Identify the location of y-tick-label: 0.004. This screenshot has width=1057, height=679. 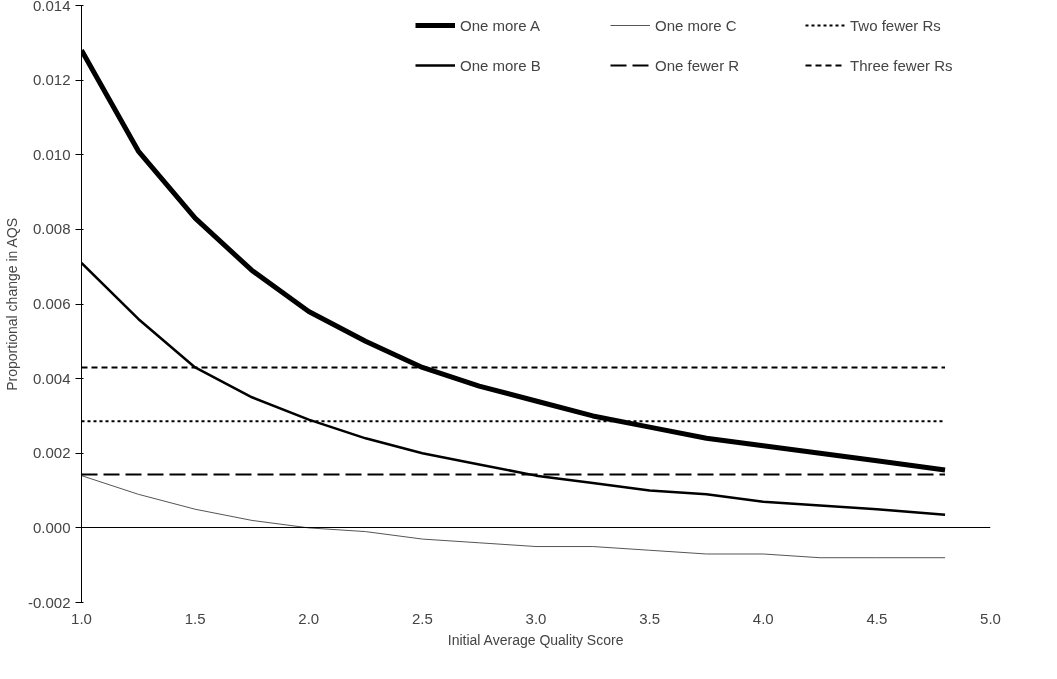
(51, 378).